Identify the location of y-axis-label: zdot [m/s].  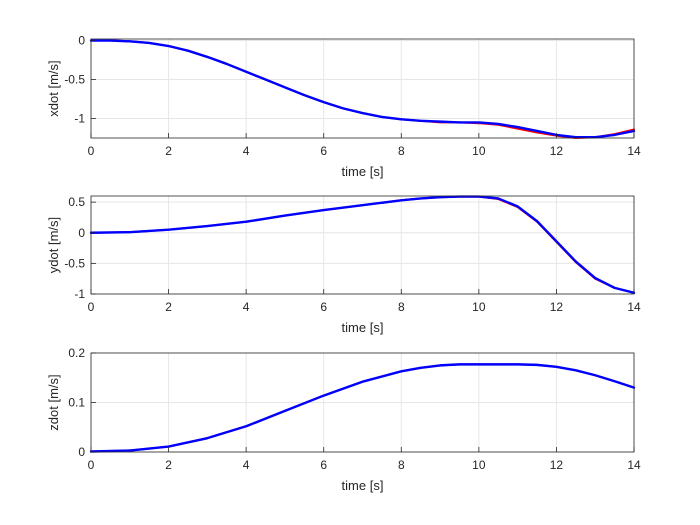
(53, 402).